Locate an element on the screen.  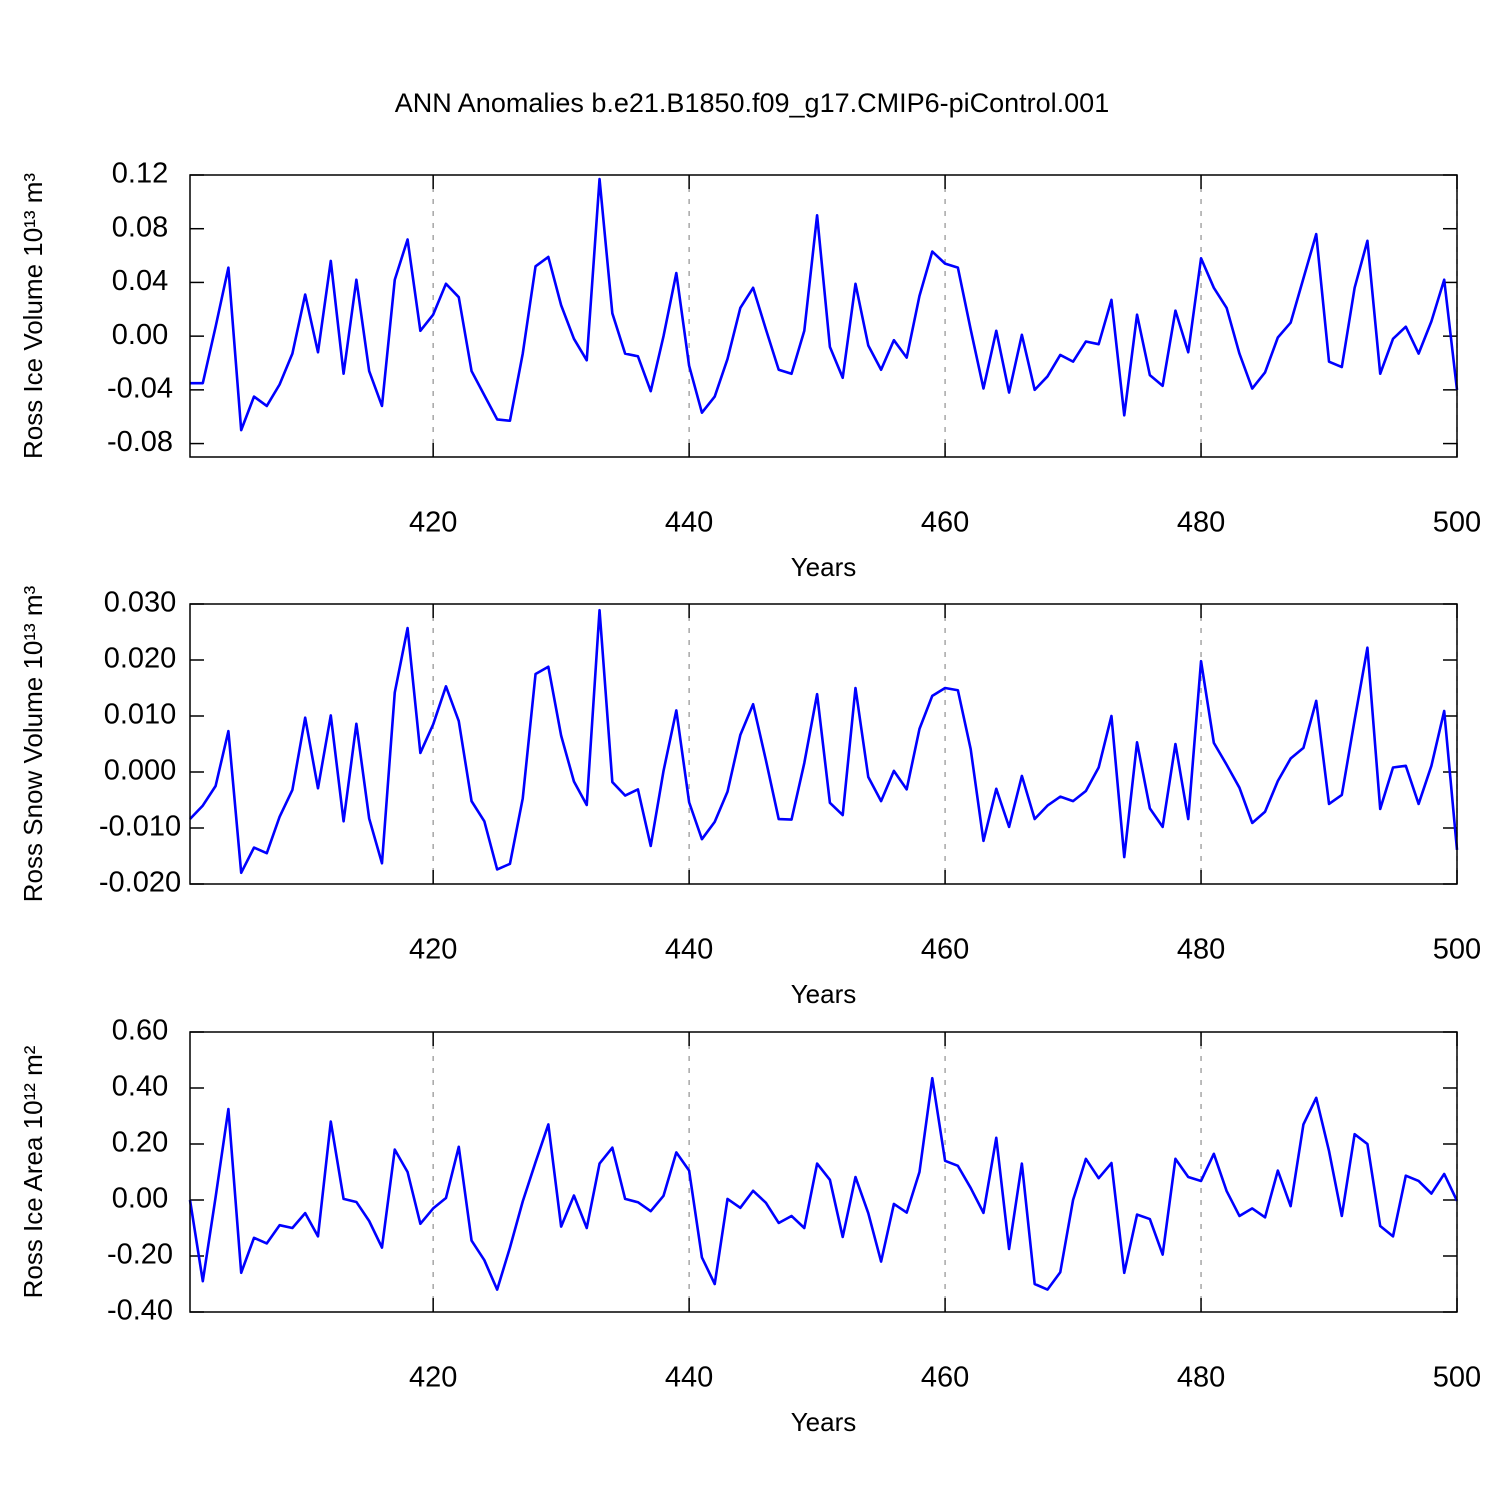
y-tick-label: 0.60 is located at coordinates (140, 1031).